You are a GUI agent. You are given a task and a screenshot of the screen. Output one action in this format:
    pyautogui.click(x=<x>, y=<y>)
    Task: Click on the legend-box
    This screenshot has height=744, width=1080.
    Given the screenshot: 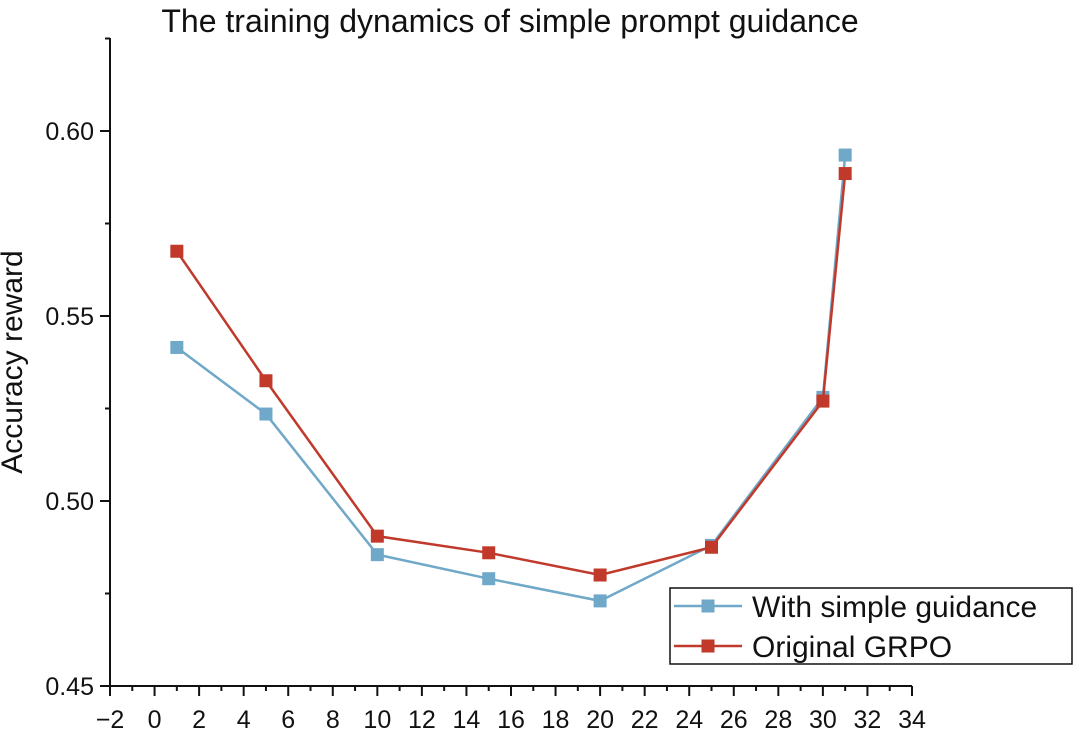 What is the action you would take?
    pyautogui.click(x=871, y=626)
    